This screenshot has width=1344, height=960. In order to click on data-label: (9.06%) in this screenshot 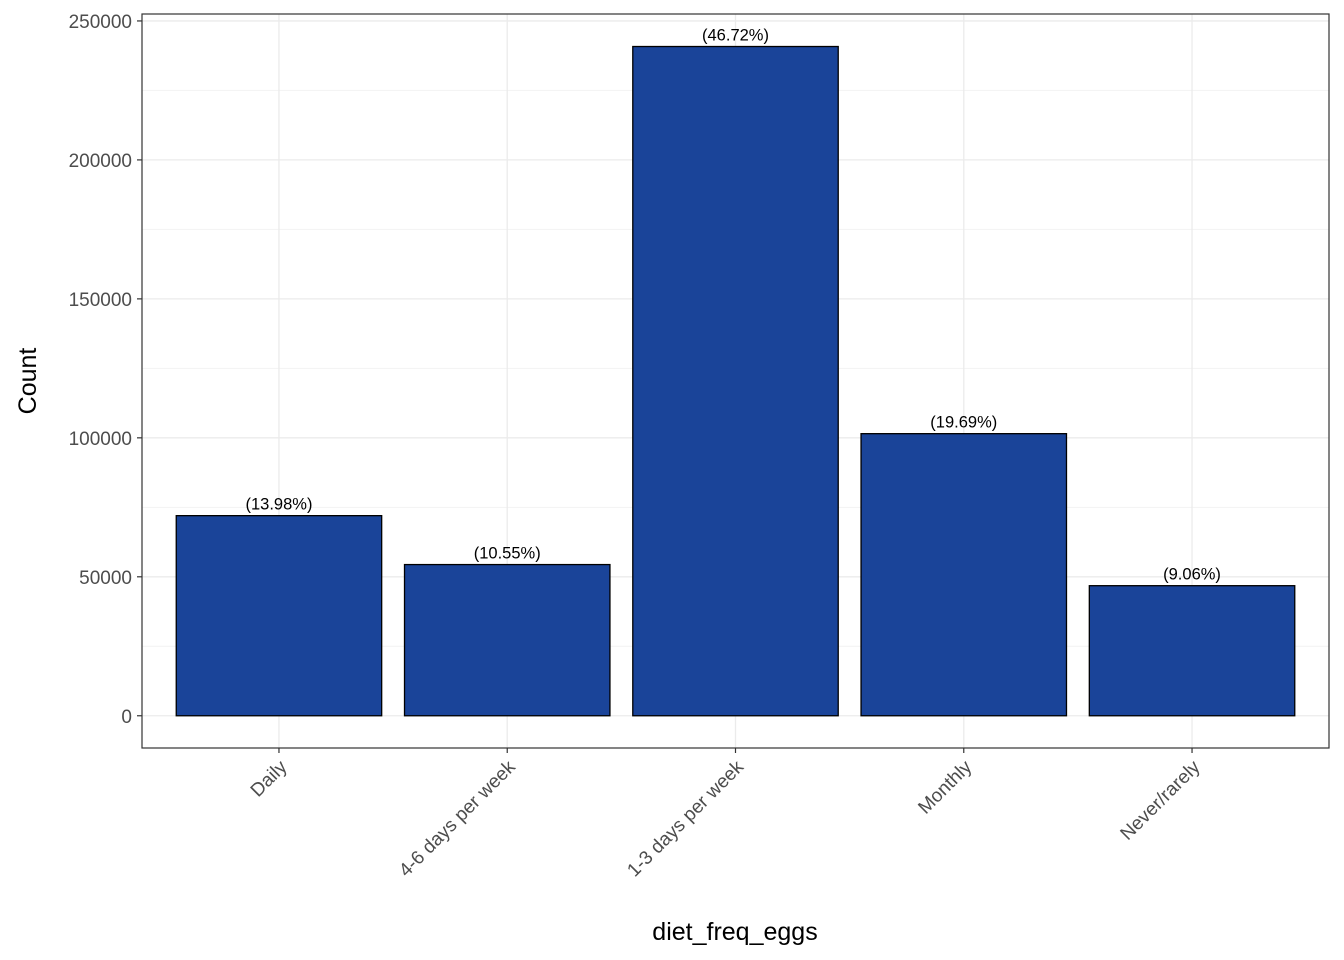, I will do `click(1192, 575)`.